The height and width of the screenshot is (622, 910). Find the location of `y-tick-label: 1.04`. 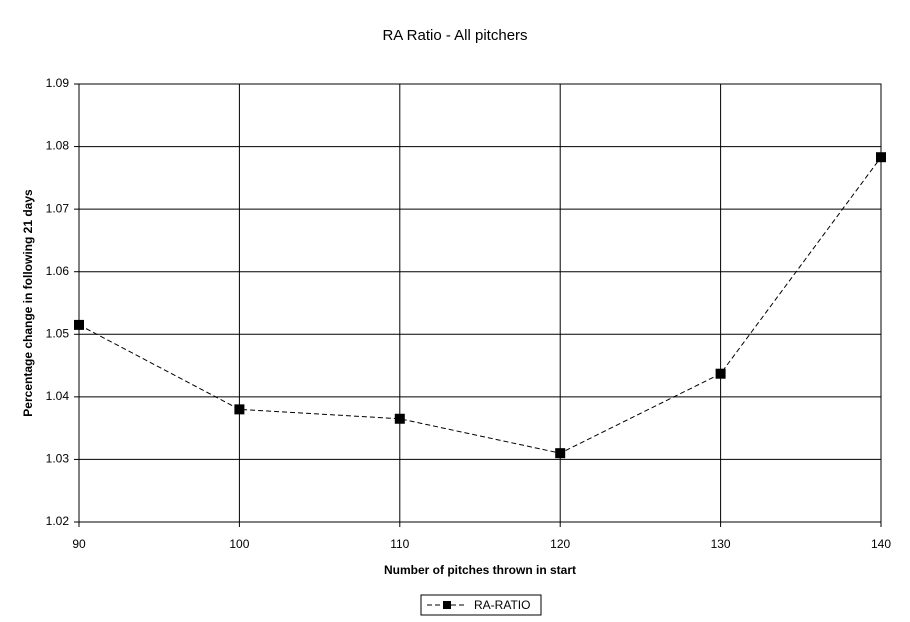

y-tick-label: 1.04 is located at coordinates (58, 396).